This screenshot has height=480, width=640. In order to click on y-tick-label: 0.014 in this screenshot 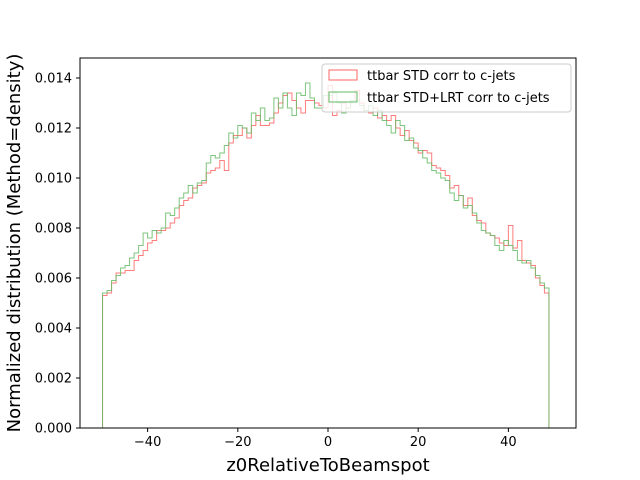, I will do `click(53, 79)`.